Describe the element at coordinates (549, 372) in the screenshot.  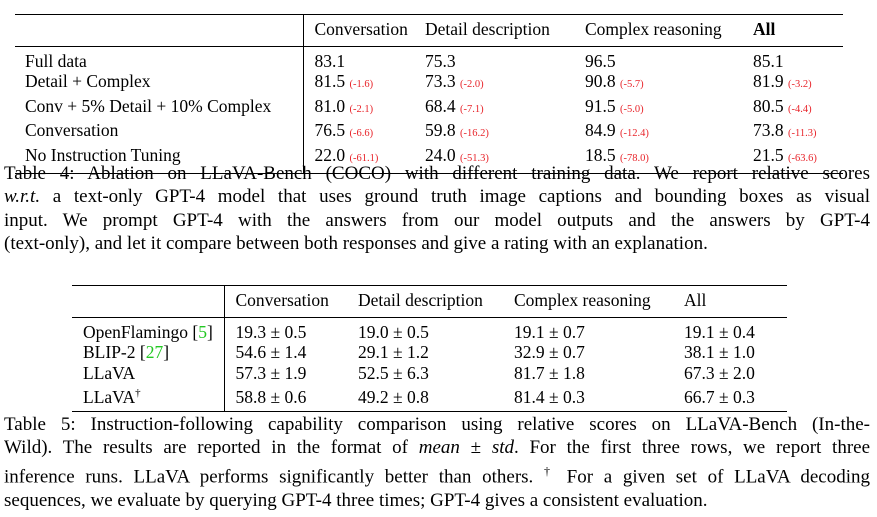
I see `cell-value: 81.7 ± 1.8` at that location.